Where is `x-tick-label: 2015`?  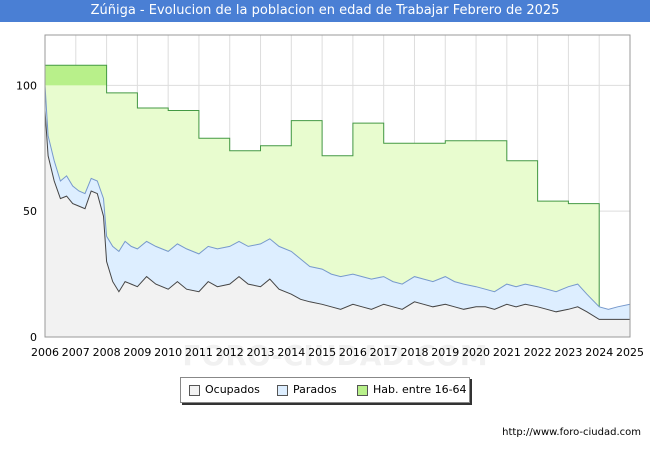 x-tick-label: 2015 is located at coordinates (322, 352).